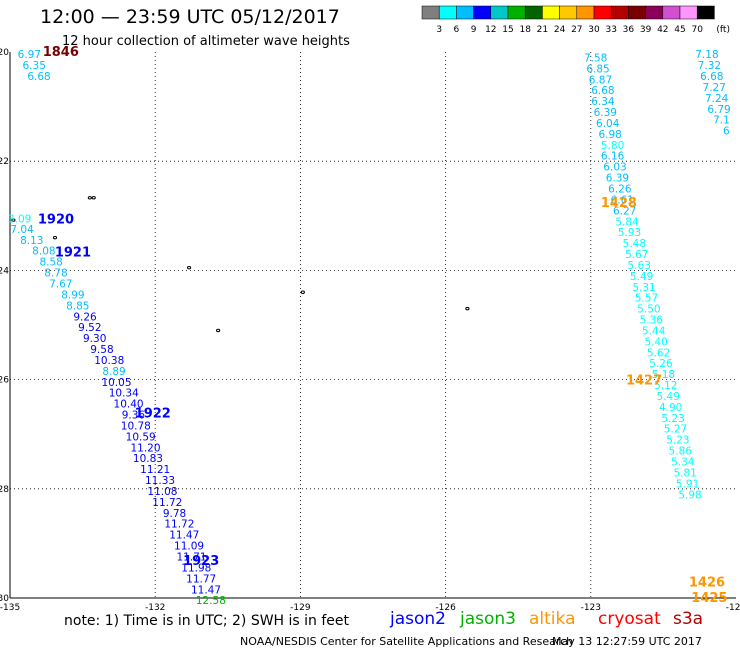 The height and width of the screenshot is (650, 740). I want to click on wave-height-value: 6.79, so click(718, 110).